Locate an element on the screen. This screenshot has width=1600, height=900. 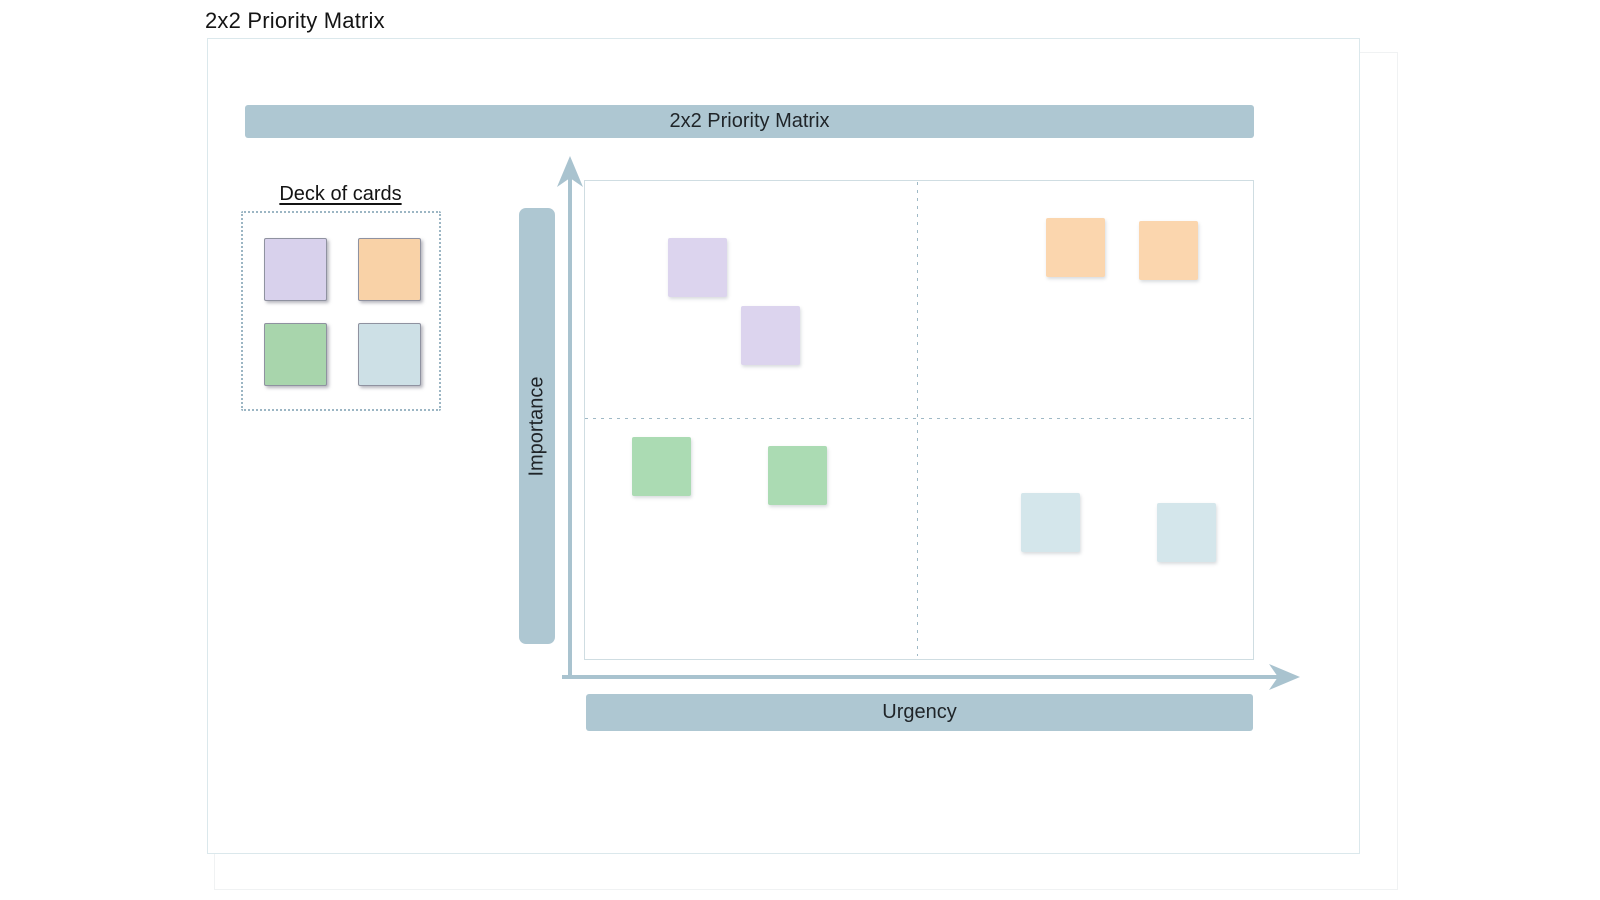
page-title: 2x2 Priority Matrix is located at coordinates (295, 20).